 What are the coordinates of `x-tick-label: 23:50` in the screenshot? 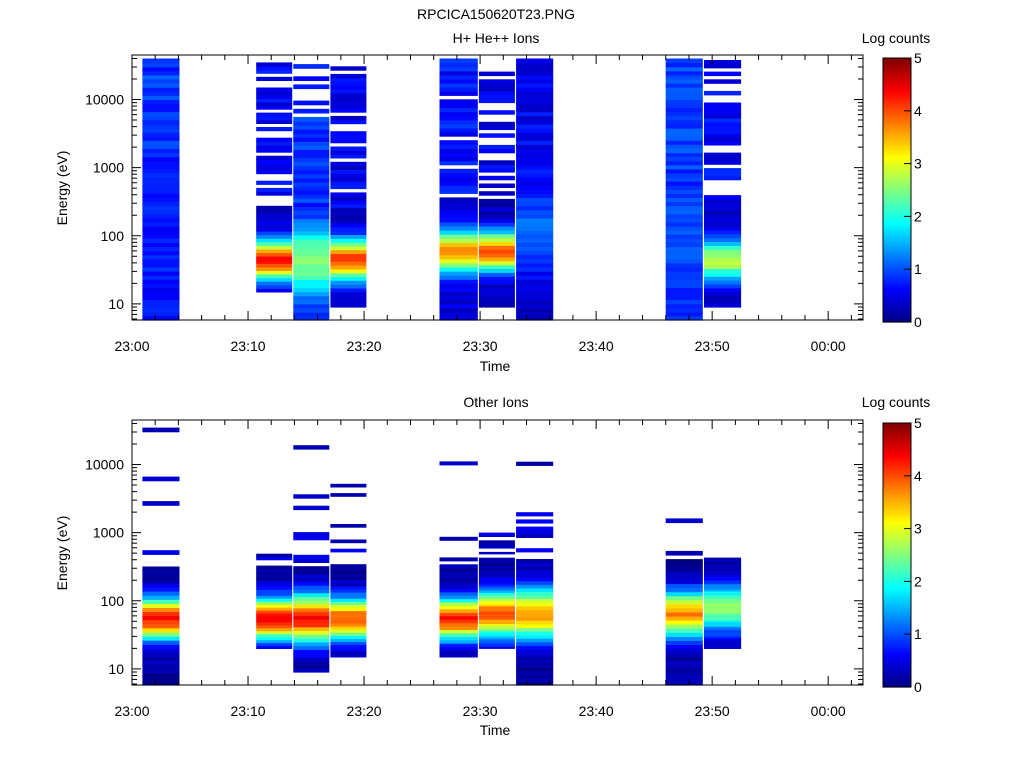 It's located at (712, 711).